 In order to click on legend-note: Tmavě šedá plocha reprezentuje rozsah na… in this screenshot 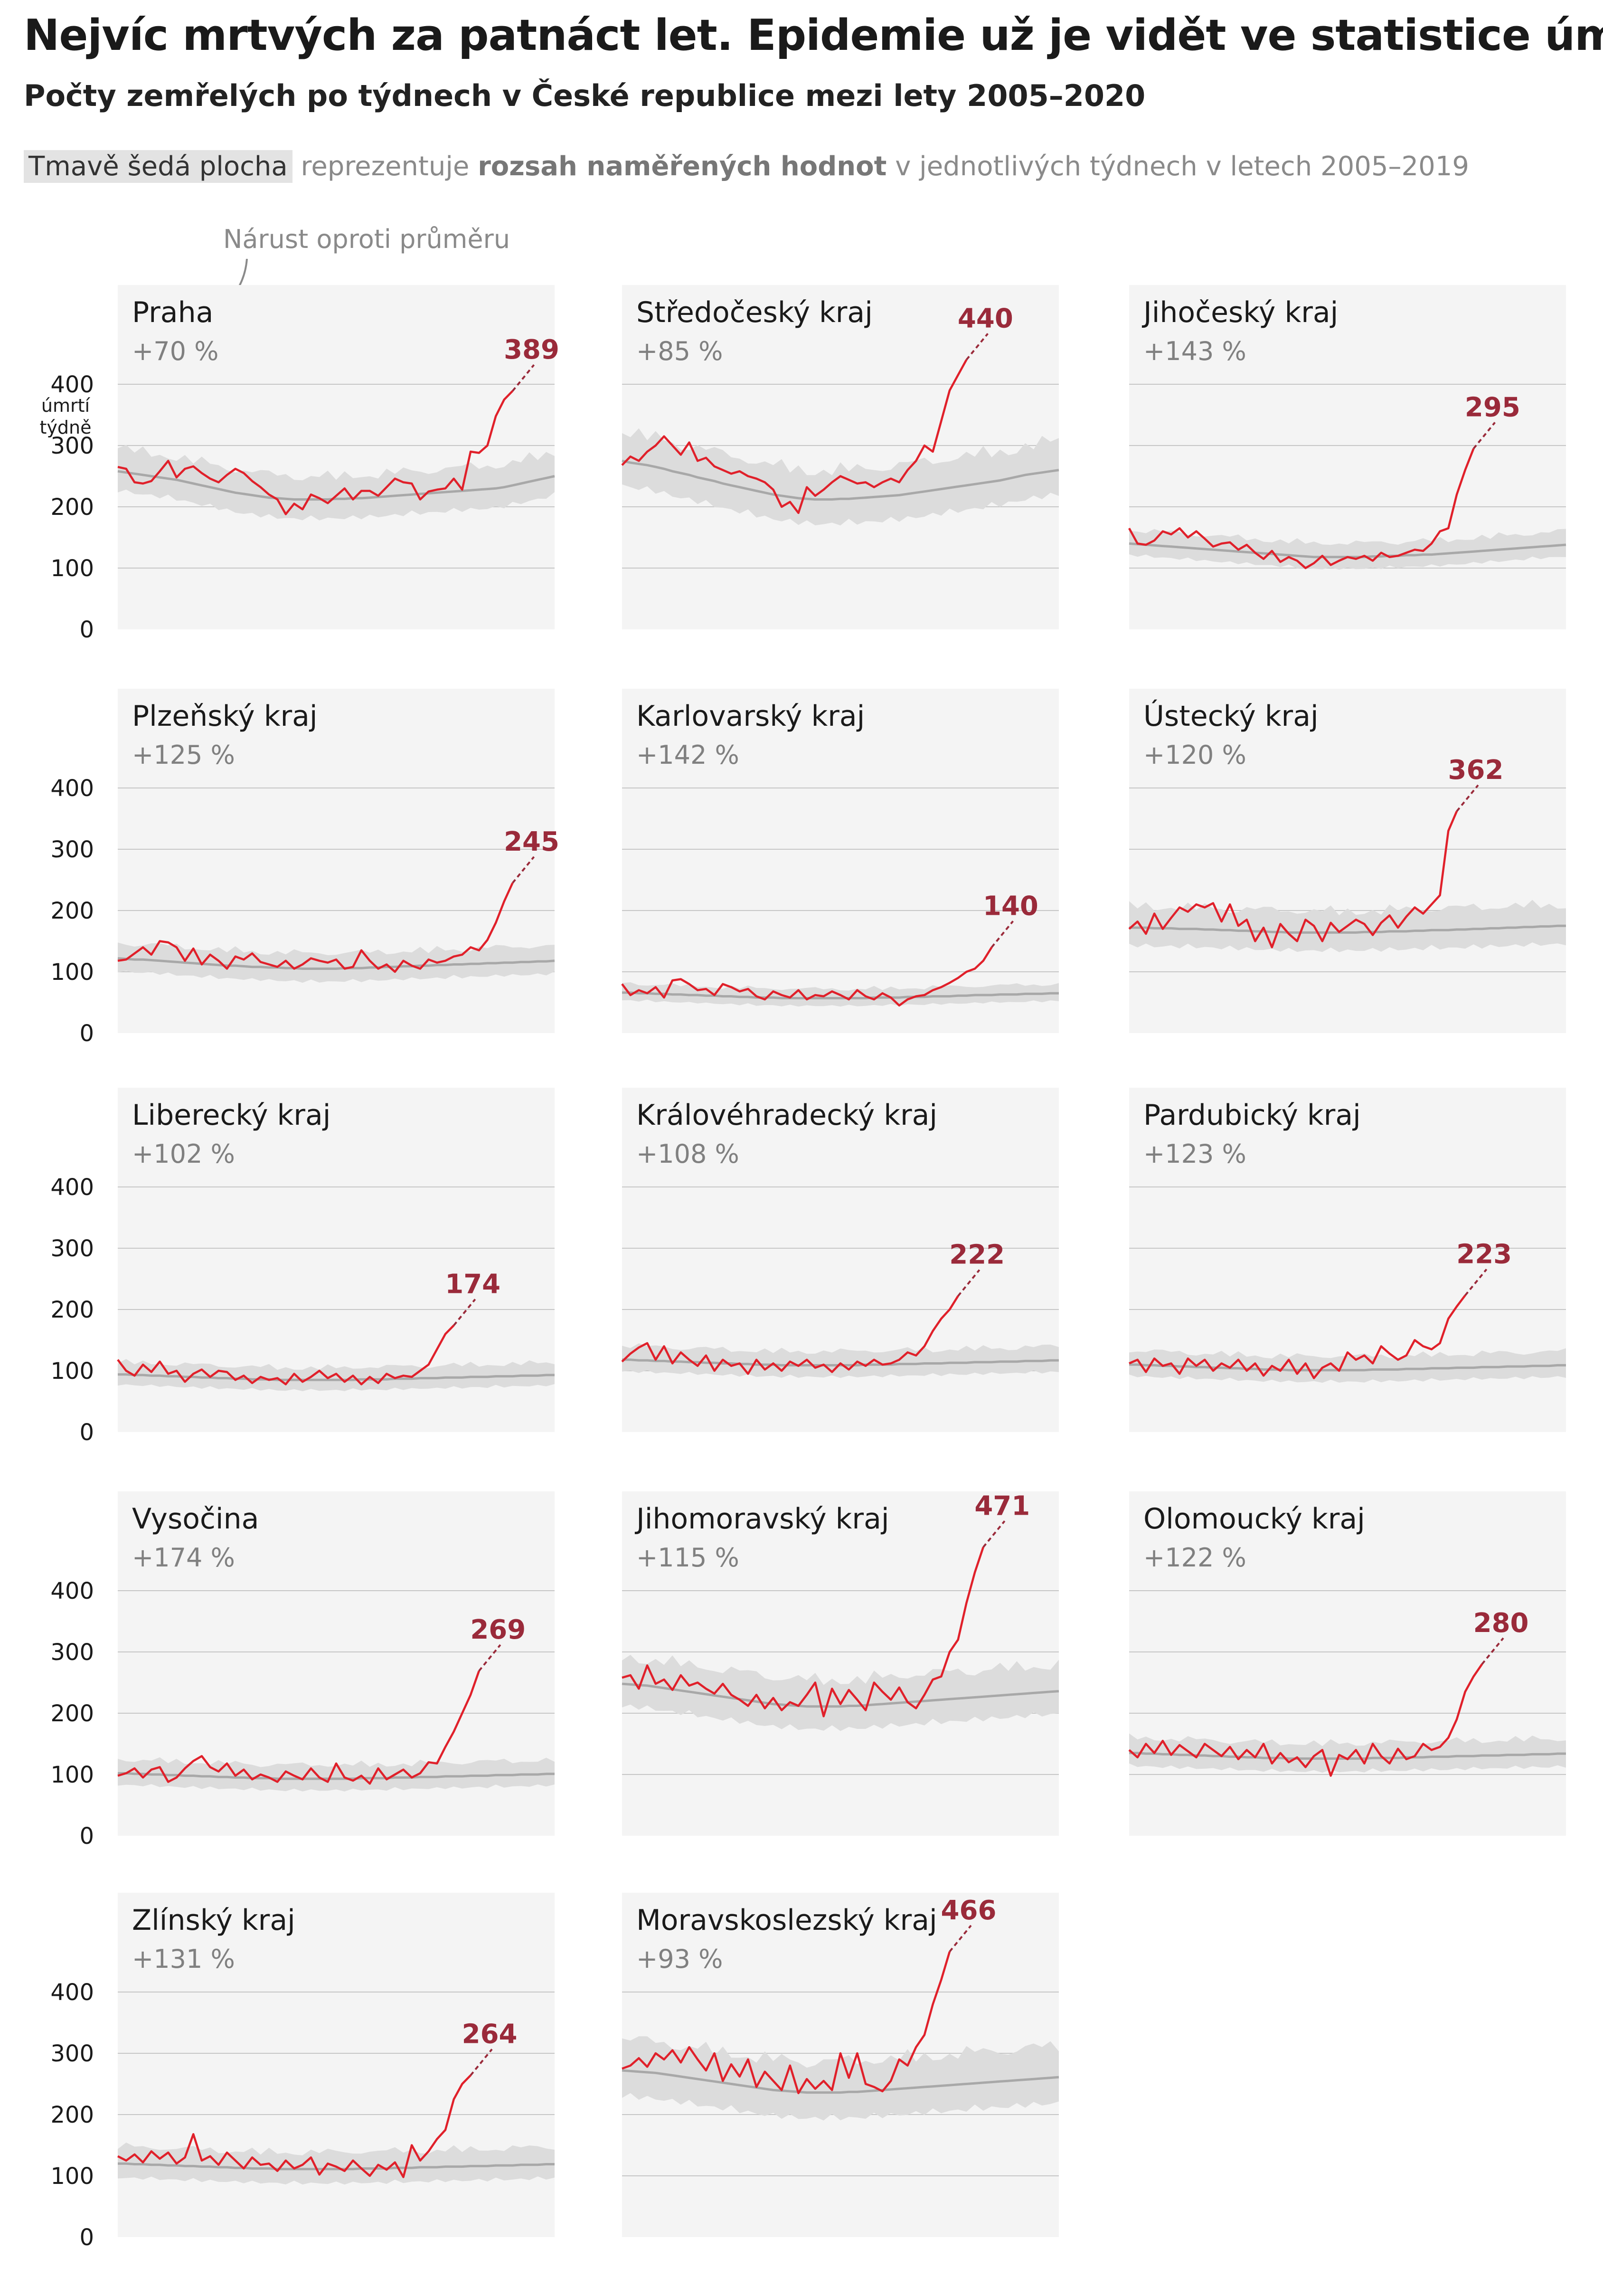, I will do `click(747, 166)`.